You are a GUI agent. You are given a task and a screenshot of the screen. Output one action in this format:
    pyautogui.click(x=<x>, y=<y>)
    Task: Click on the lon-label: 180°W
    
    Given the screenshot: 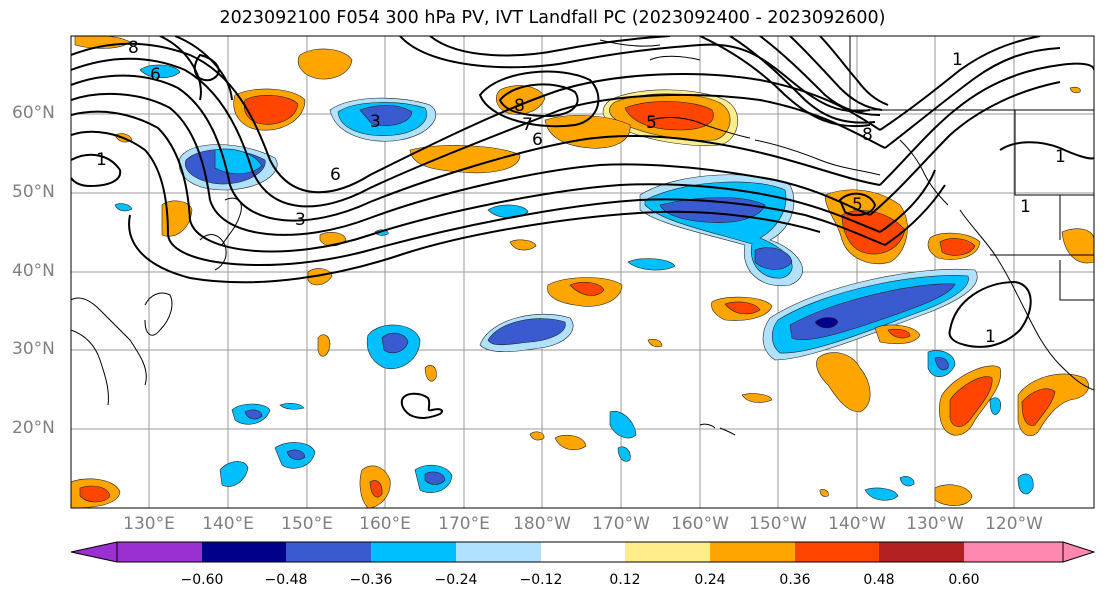 What is the action you would take?
    pyautogui.click(x=542, y=524)
    